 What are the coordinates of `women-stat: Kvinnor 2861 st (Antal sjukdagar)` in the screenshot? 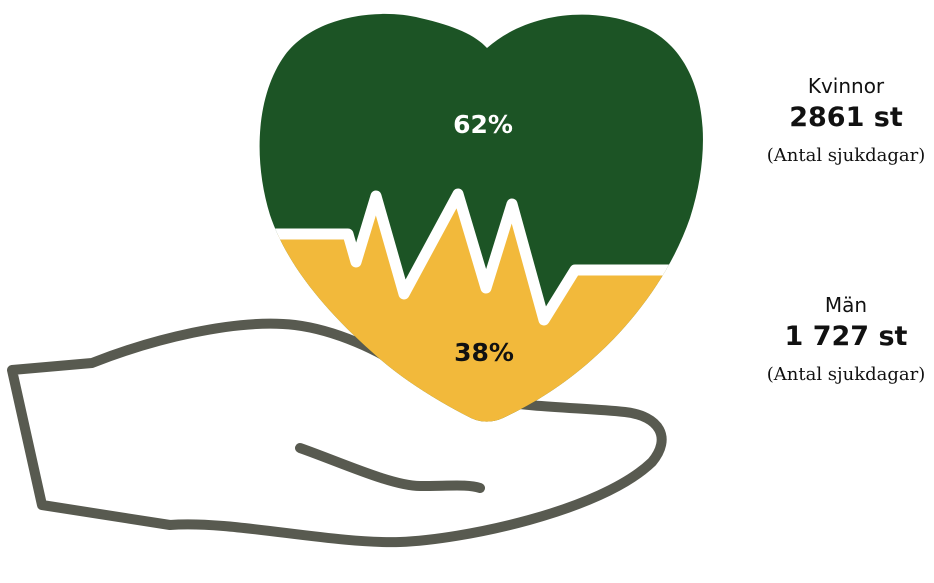 It's located at (835, 121).